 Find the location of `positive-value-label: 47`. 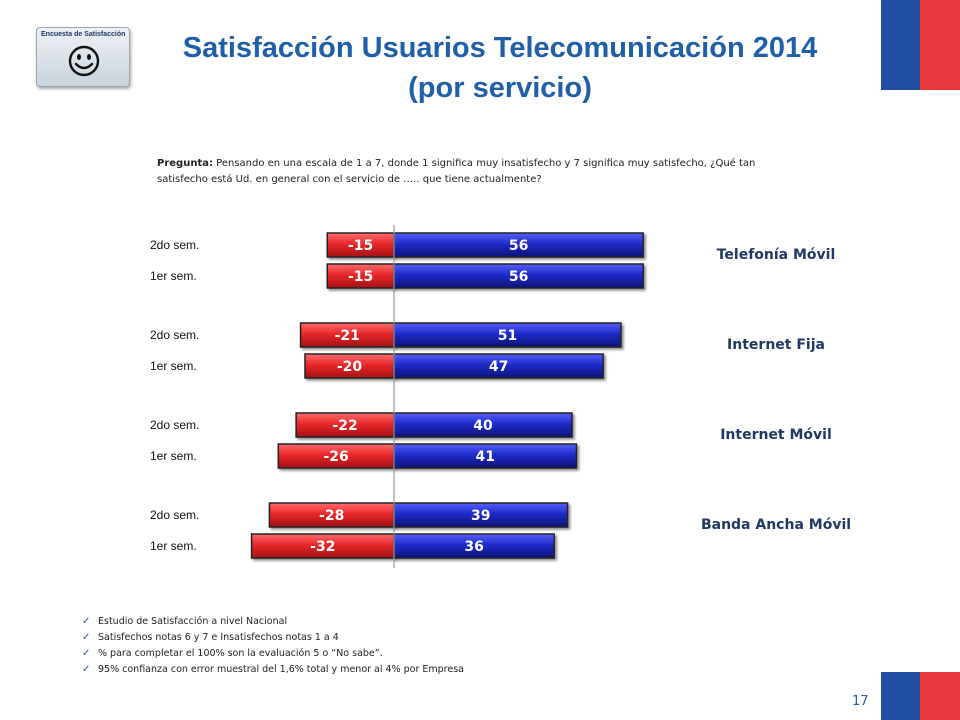

positive-value-label: 47 is located at coordinates (498, 367).